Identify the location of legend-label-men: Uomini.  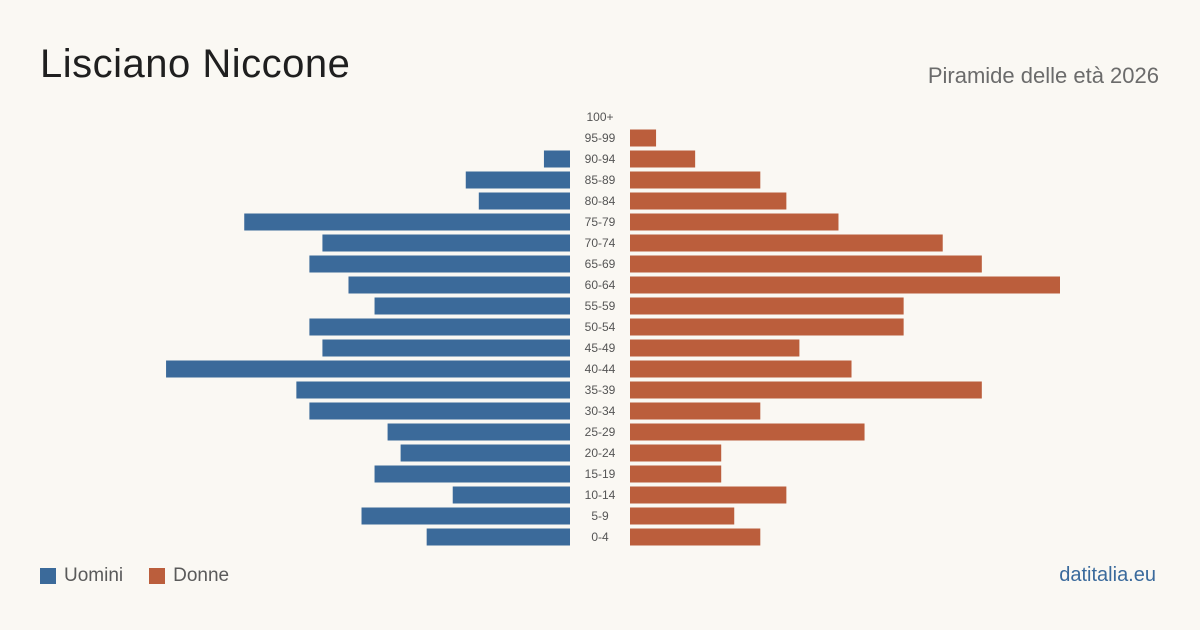
(94, 575).